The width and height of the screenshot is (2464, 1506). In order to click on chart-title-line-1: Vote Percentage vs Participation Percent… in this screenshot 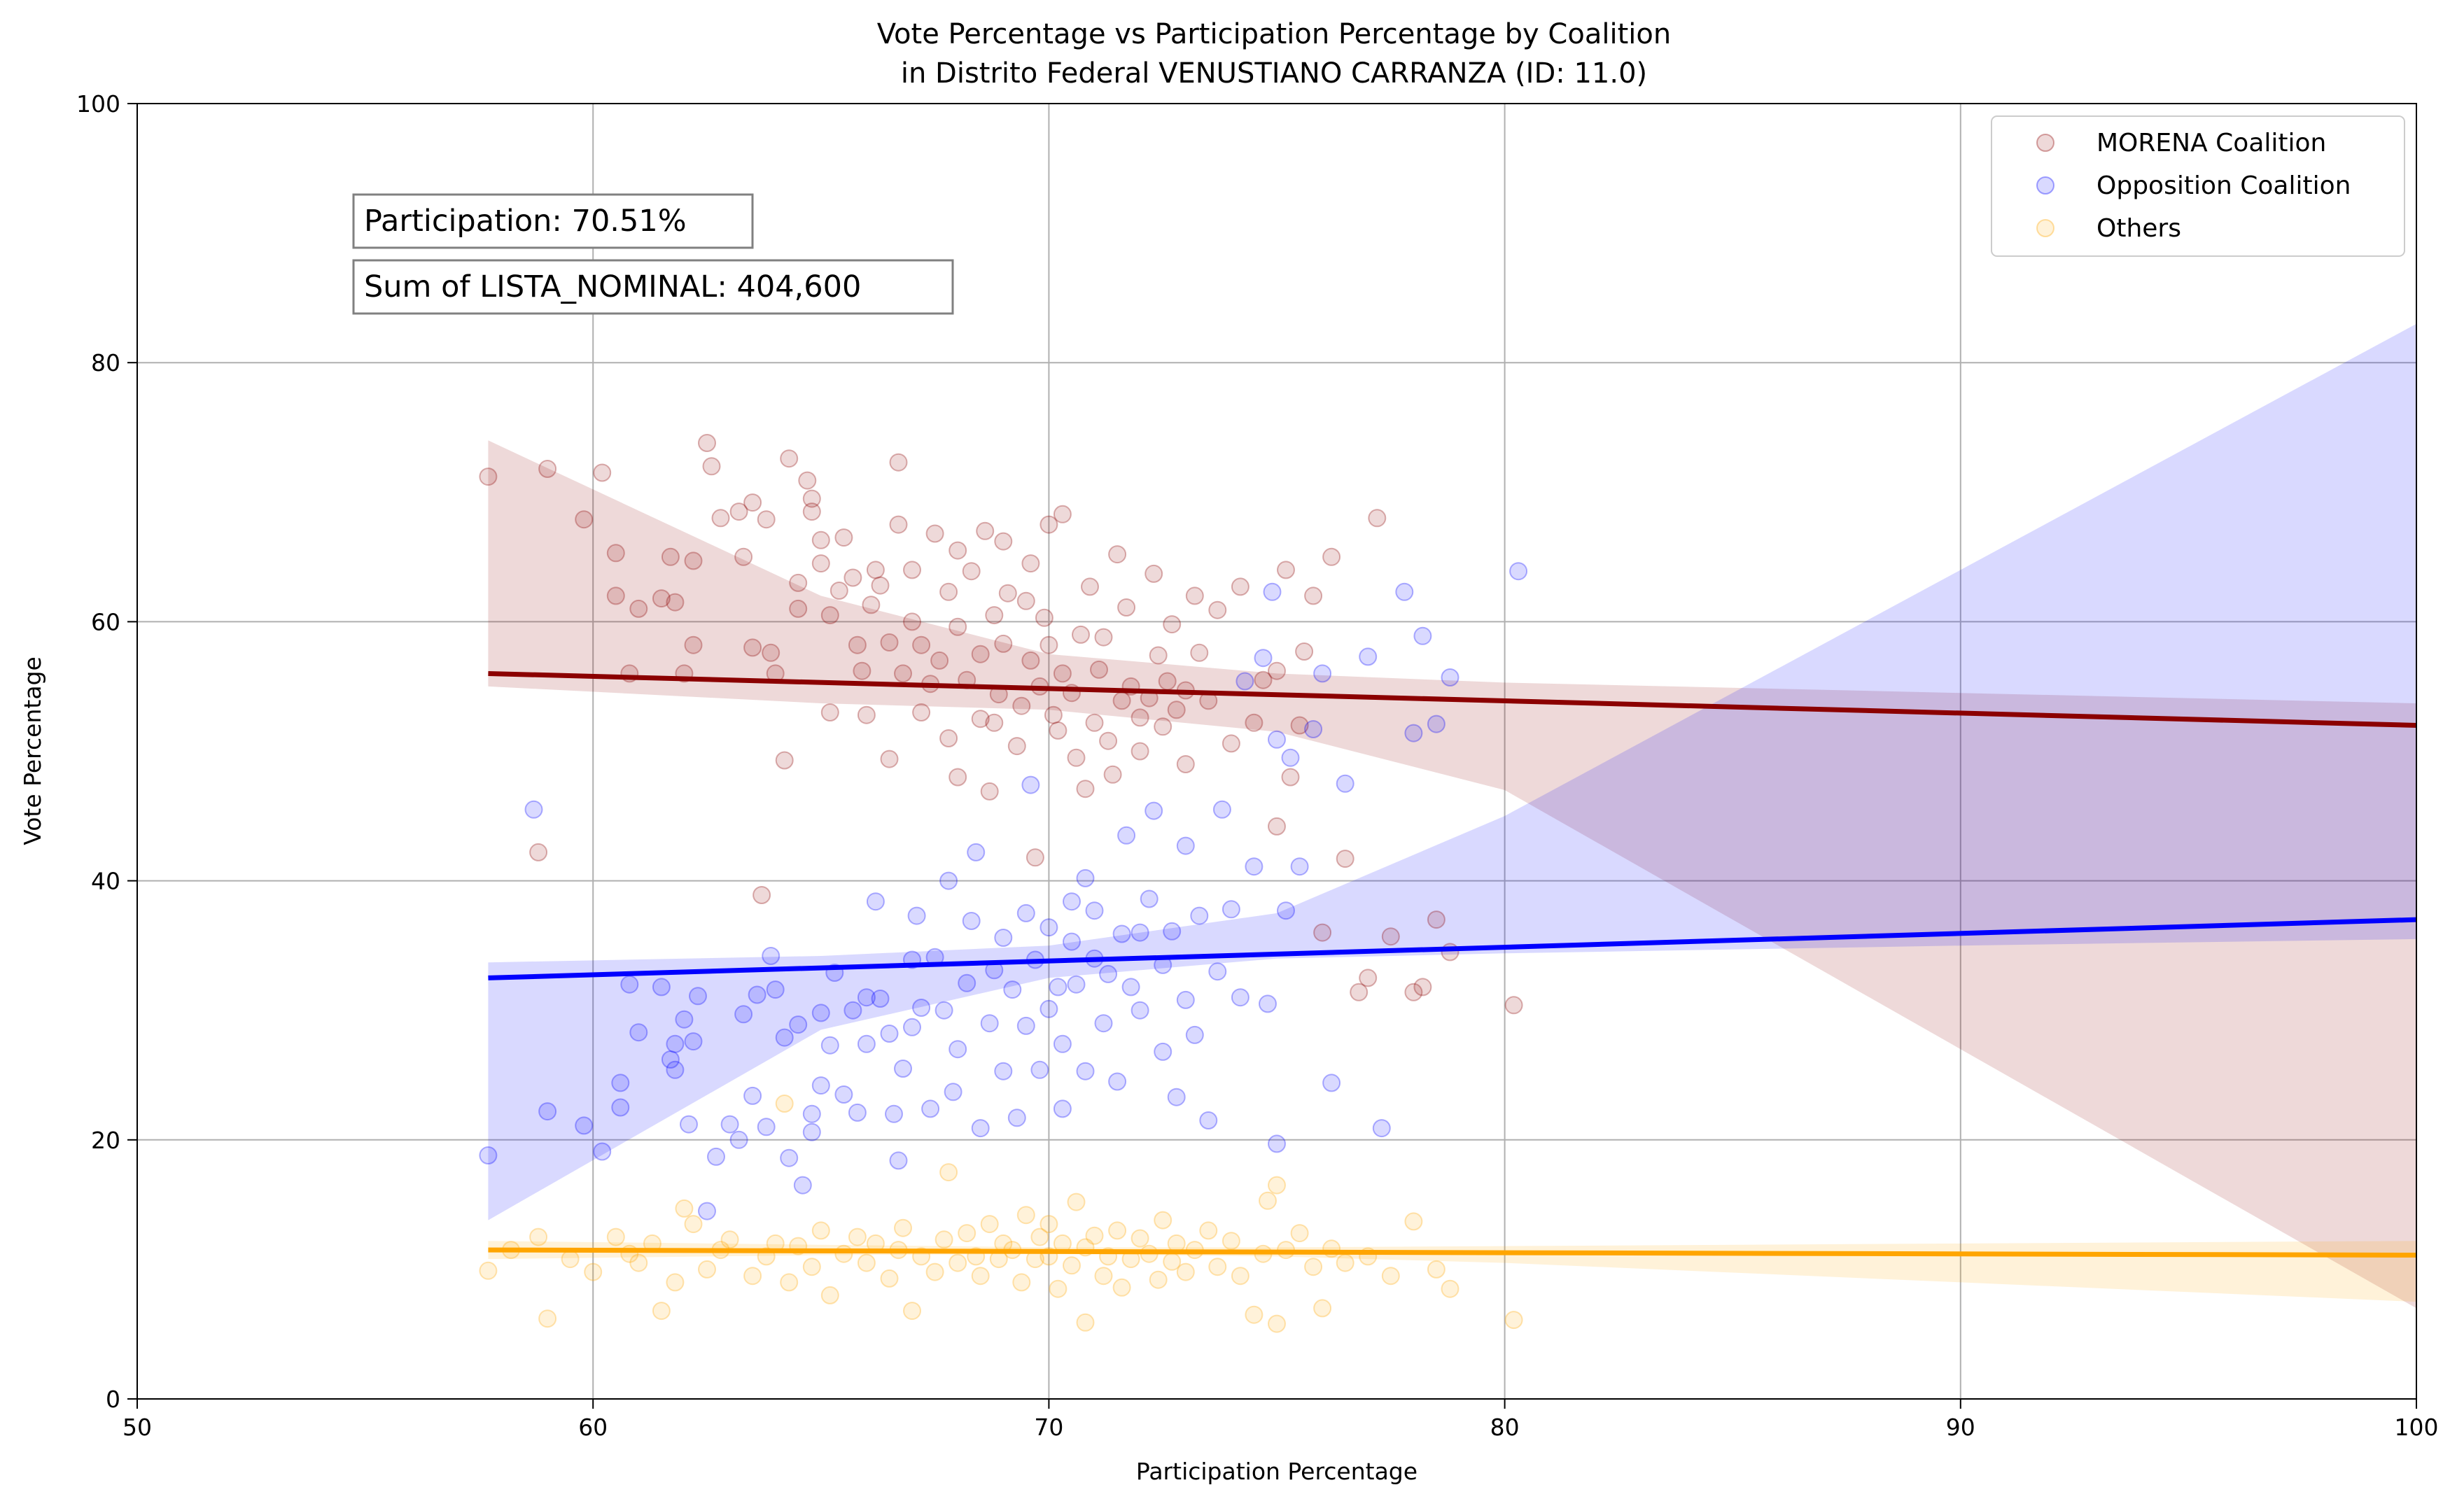, I will do `click(1274, 34)`.